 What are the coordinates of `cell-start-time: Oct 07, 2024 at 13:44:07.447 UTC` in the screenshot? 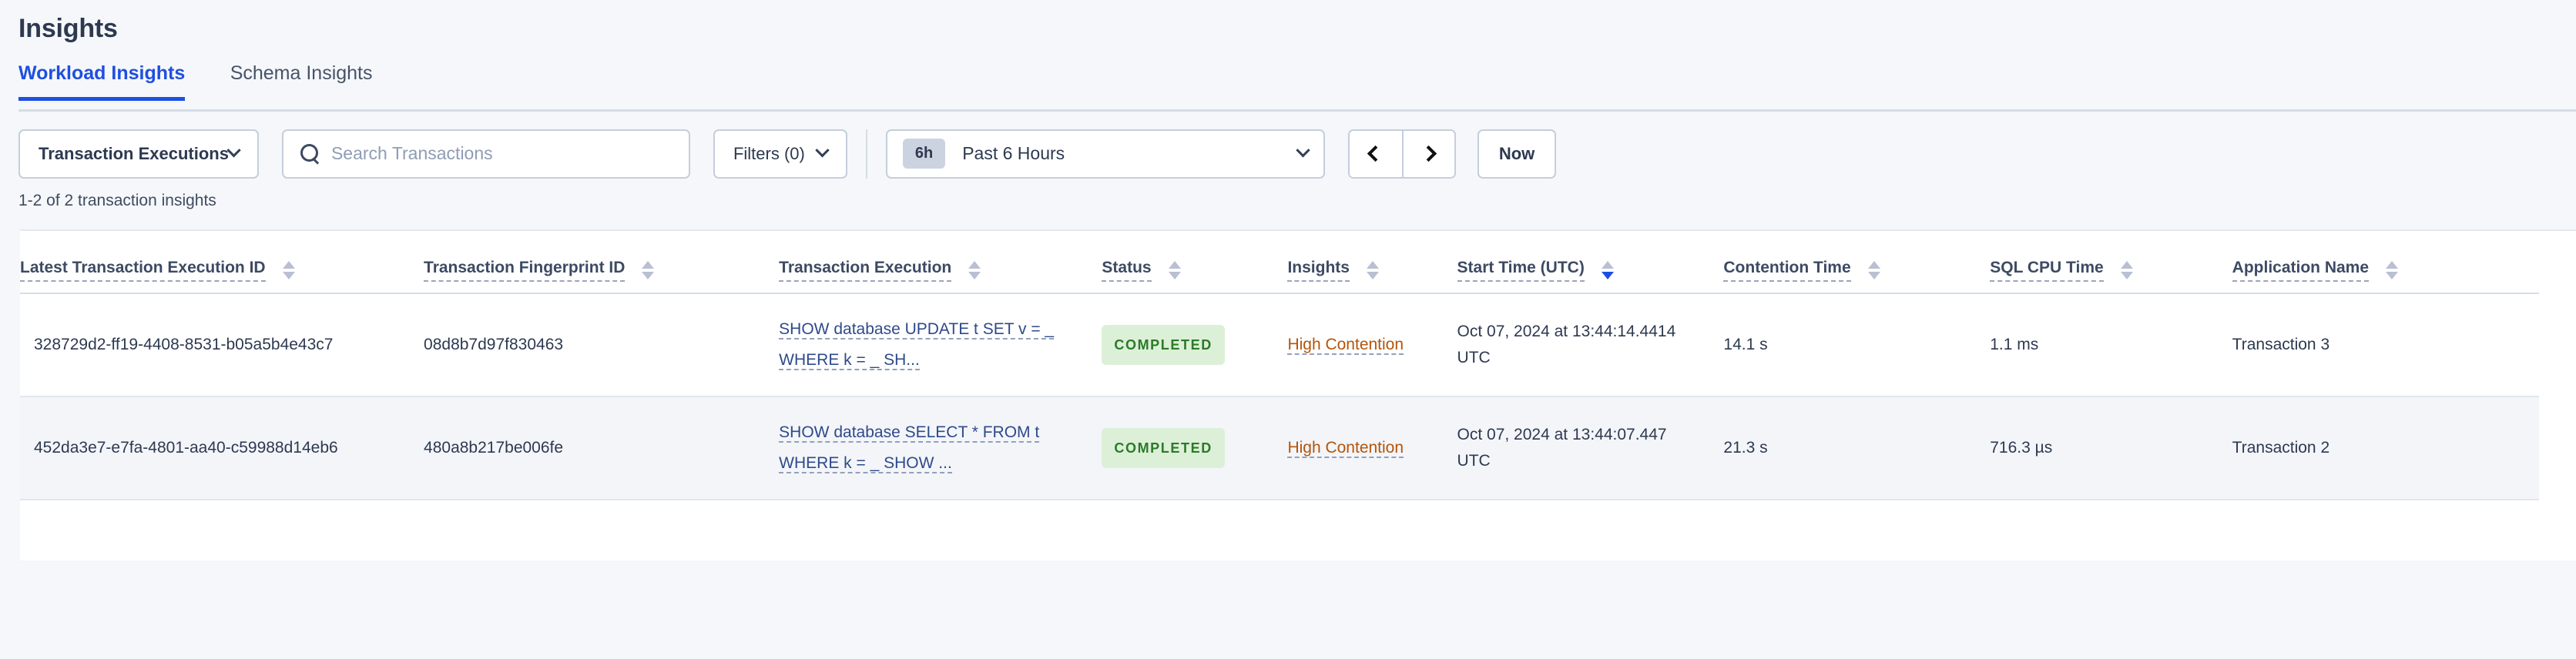 It's located at (1590, 448).